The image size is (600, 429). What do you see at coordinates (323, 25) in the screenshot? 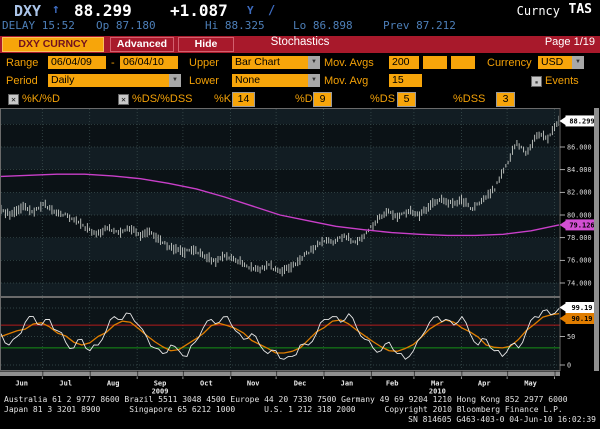
I see `low-stat: Lo 86.898` at bounding box center [323, 25].